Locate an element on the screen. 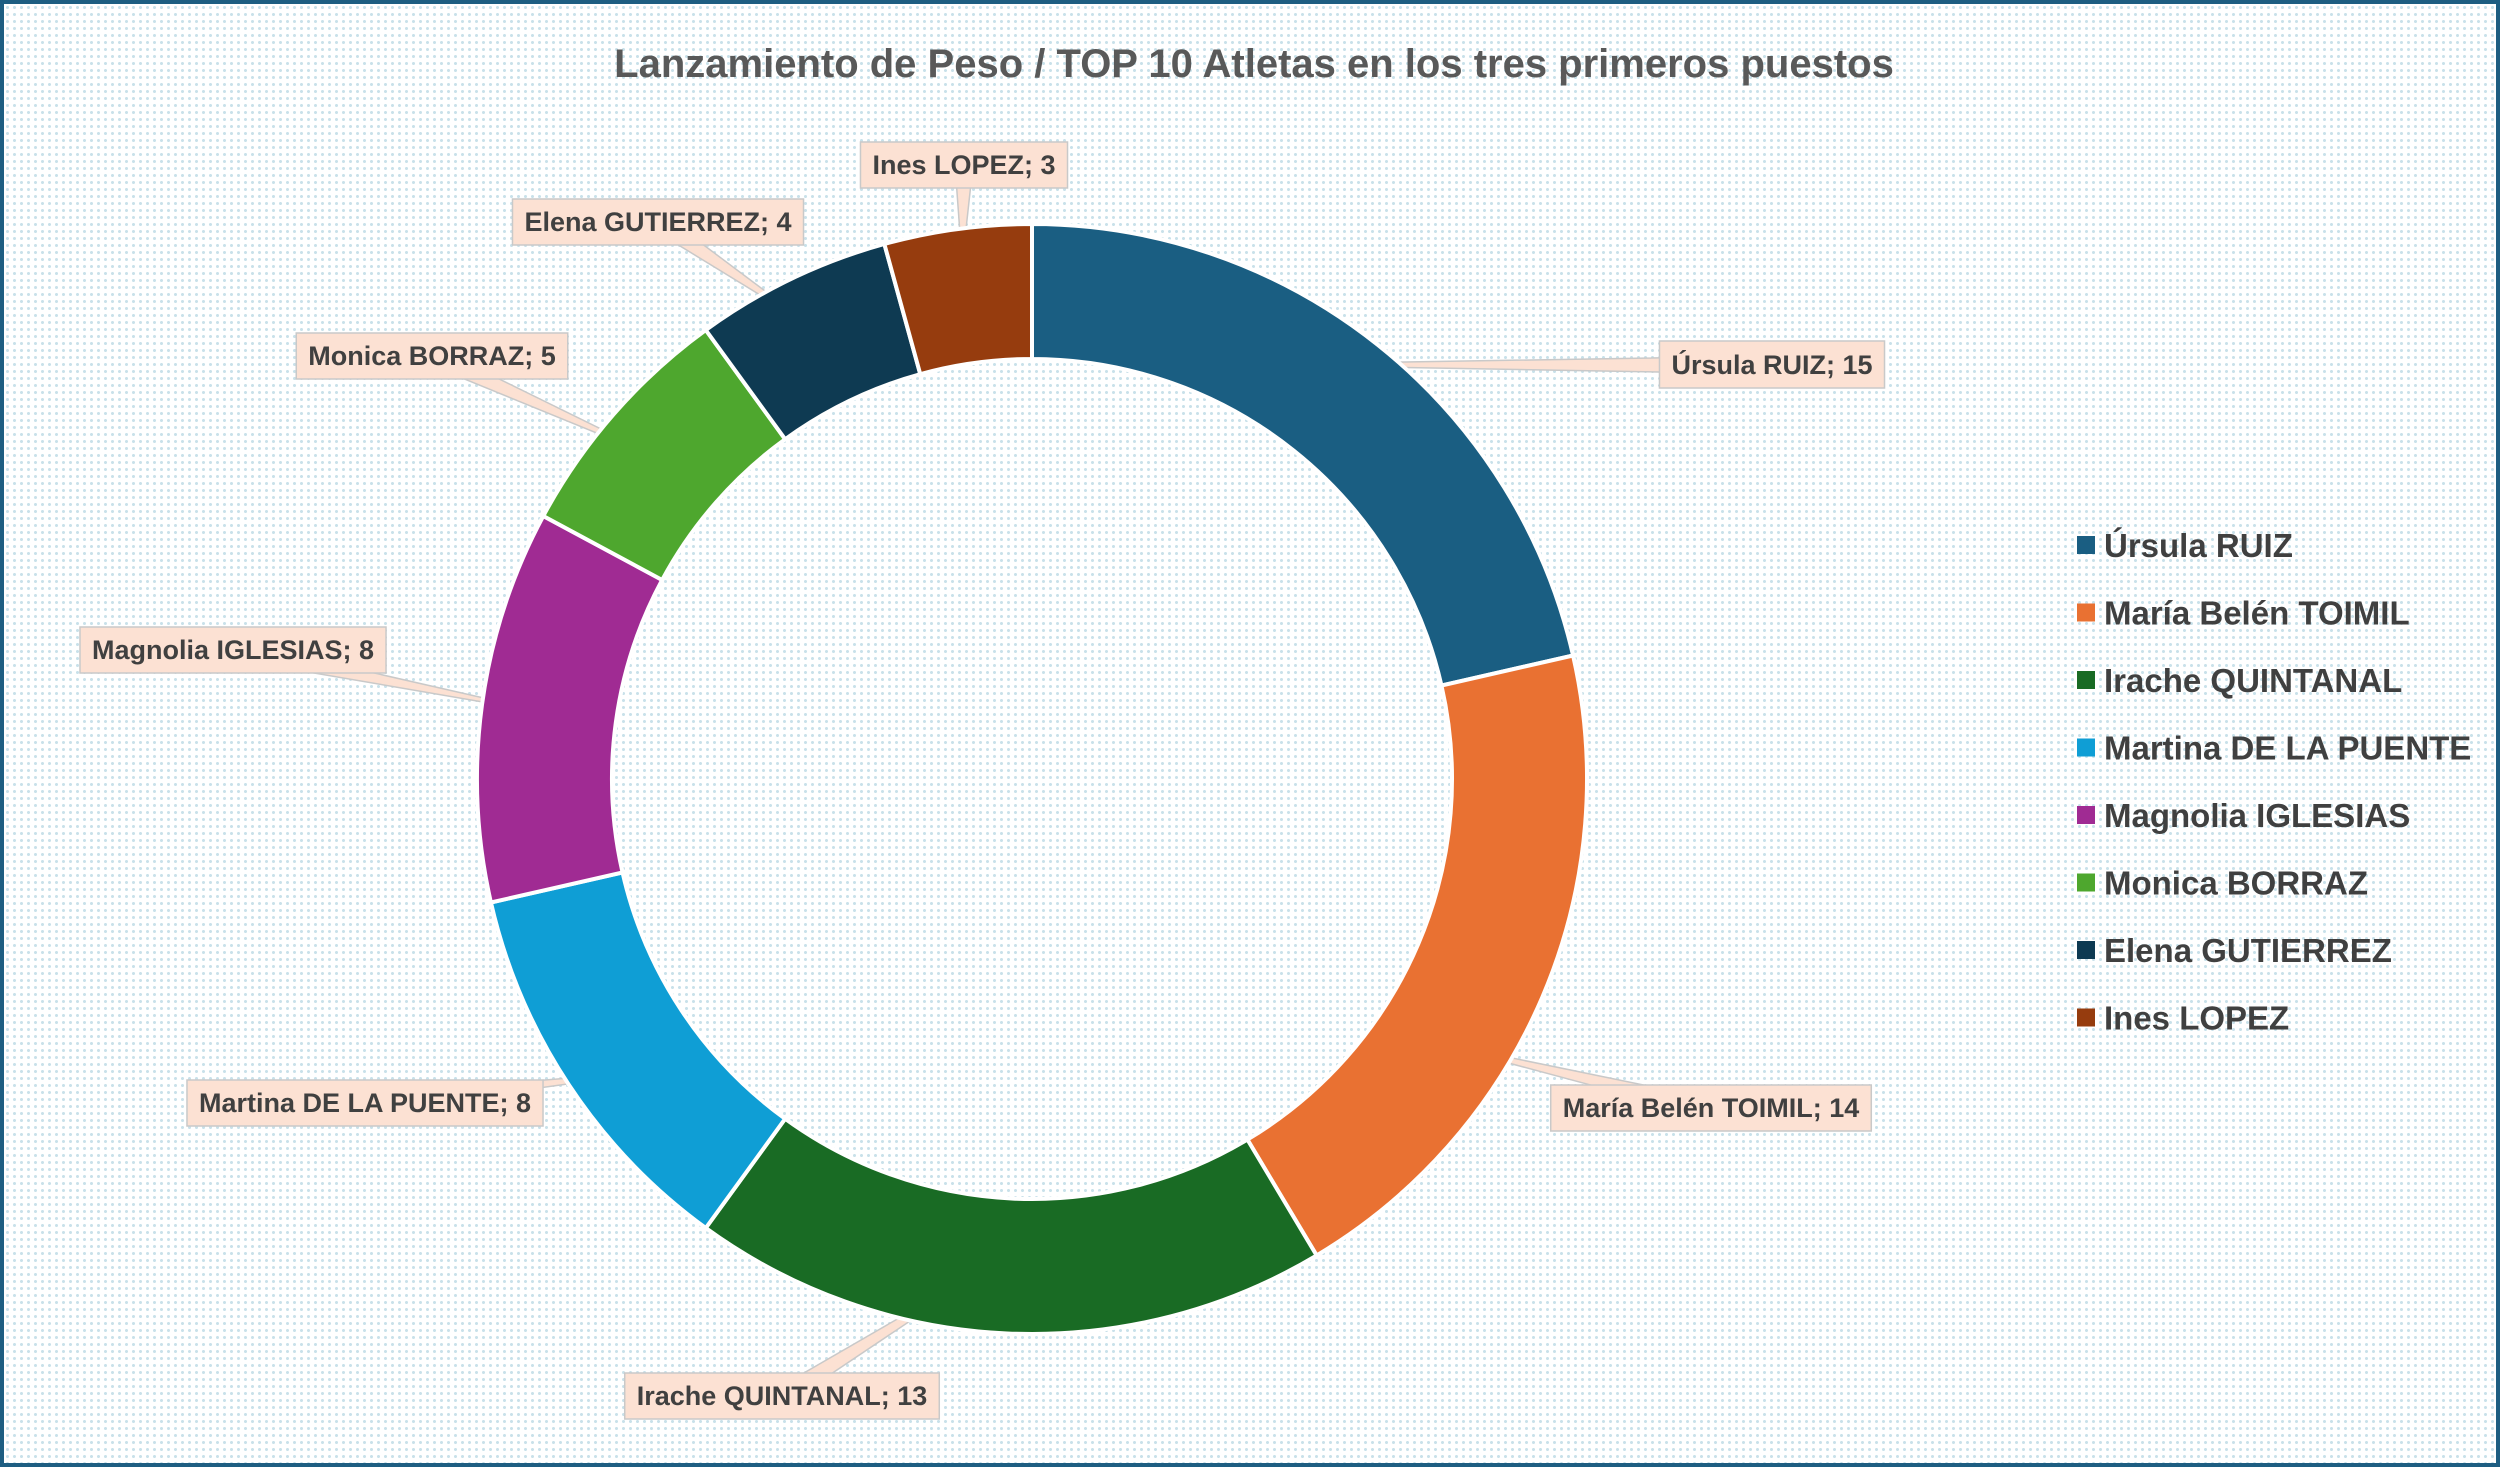 This screenshot has height=1467, width=2500. legend-item-ursula-ruiz: Úrsula RUIZ is located at coordinates (2185, 545).